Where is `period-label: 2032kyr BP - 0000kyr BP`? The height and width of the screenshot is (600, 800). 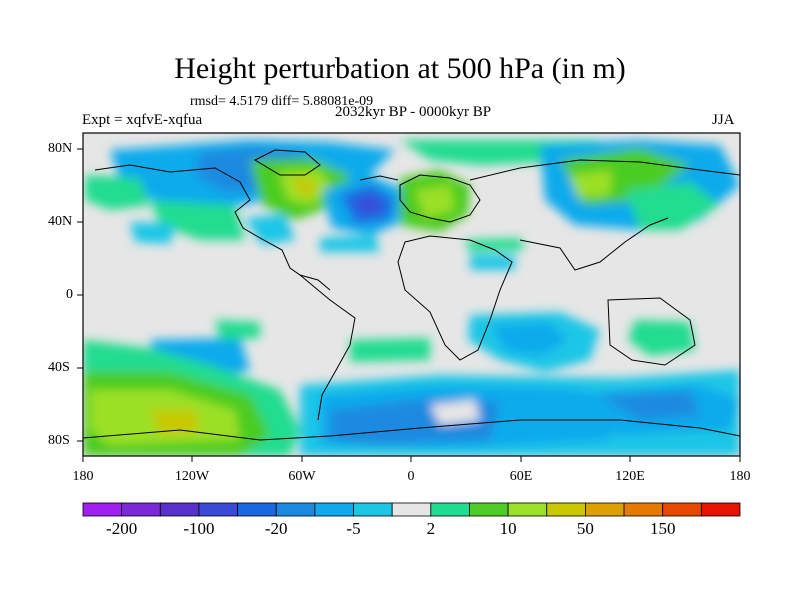 period-label: 2032kyr BP - 0000kyr BP is located at coordinates (413, 112).